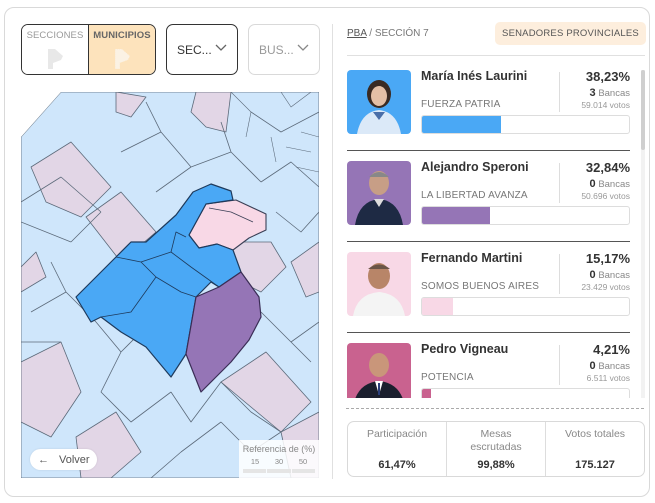 Image resolution: width=655 pixels, height=503 pixels. Describe the element at coordinates (605, 196) in the screenshot. I see `candidate-votes: 50.696 votos` at that location.